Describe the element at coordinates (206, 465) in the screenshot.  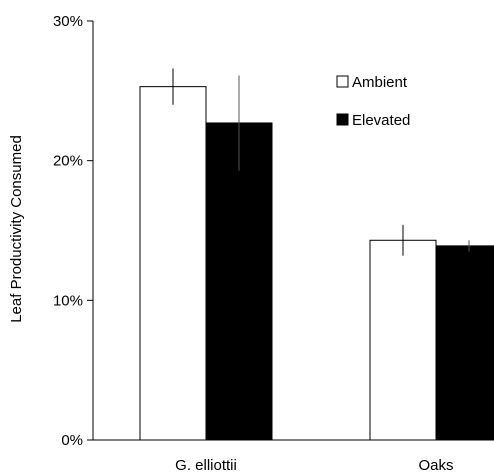
I see `category-label: G. elliottii` at that location.